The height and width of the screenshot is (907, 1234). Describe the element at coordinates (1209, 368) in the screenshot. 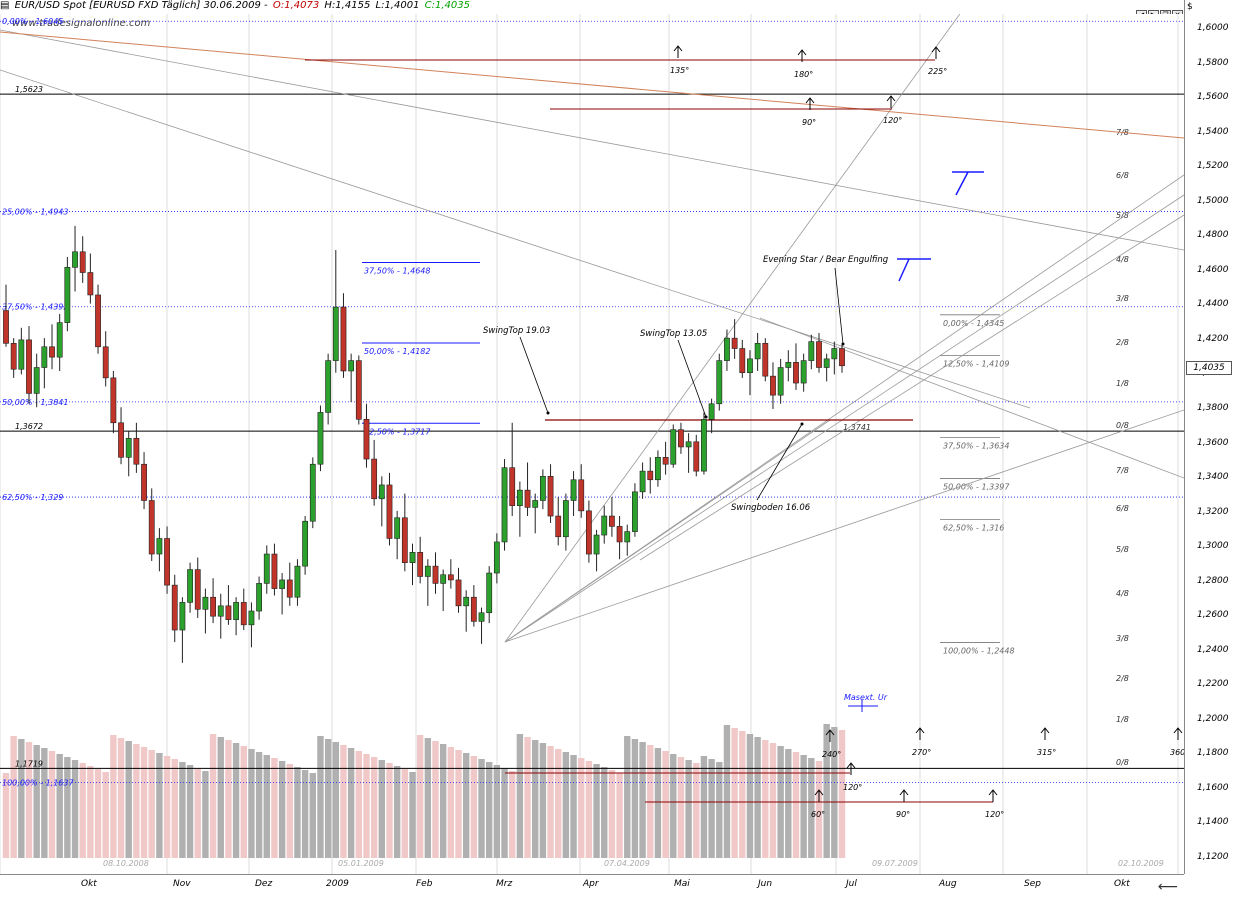

I see `current-price-marker: 1,4035` at that location.